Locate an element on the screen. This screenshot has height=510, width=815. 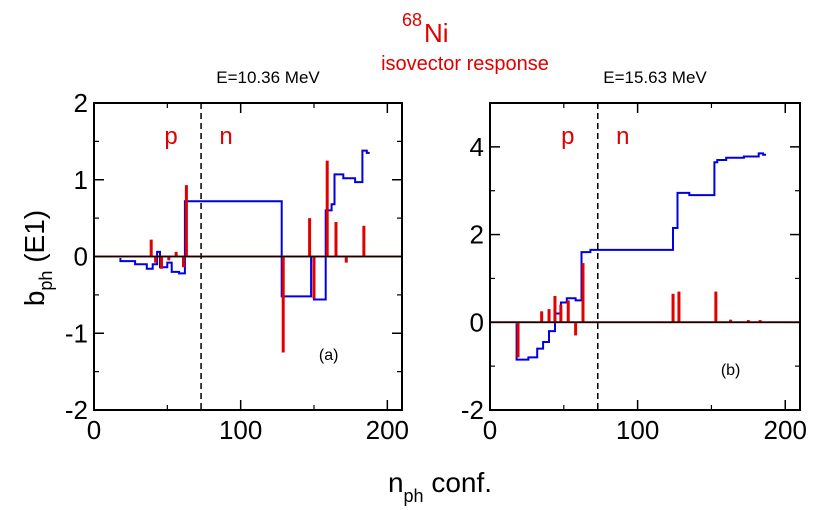
y-axis-label: bph (E1) is located at coordinates (37, 258).